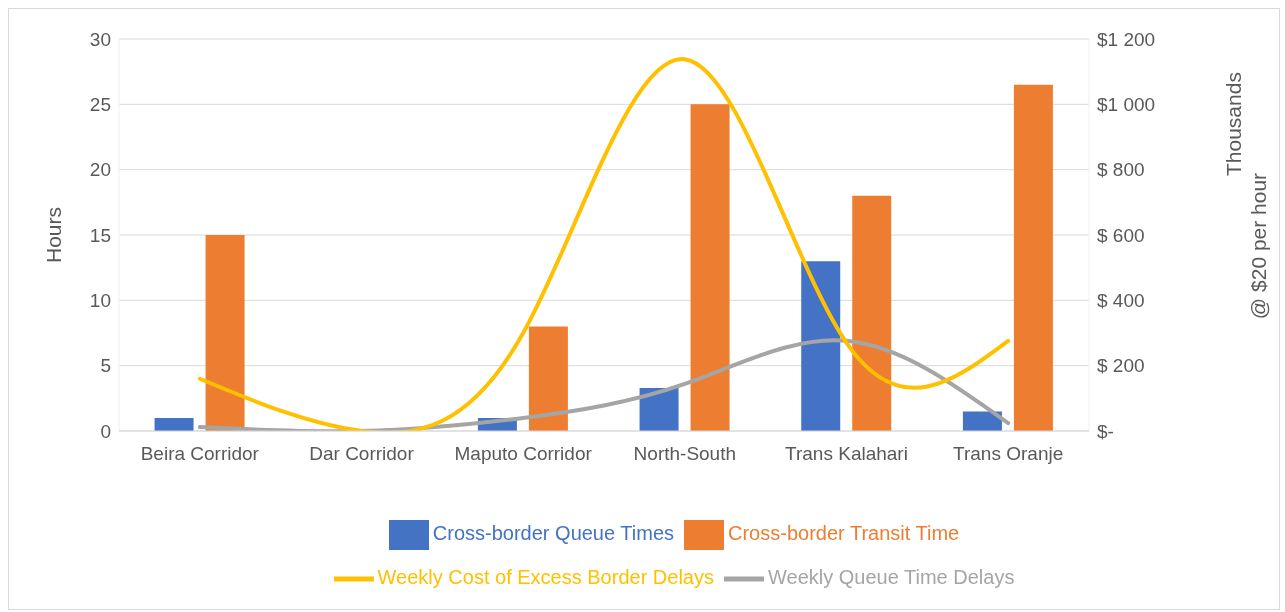 The width and height of the screenshot is (1285, 612). Describe the element at coordinates (100, 39) in the screenshot. I see `y-tick-label: 30` at that location.